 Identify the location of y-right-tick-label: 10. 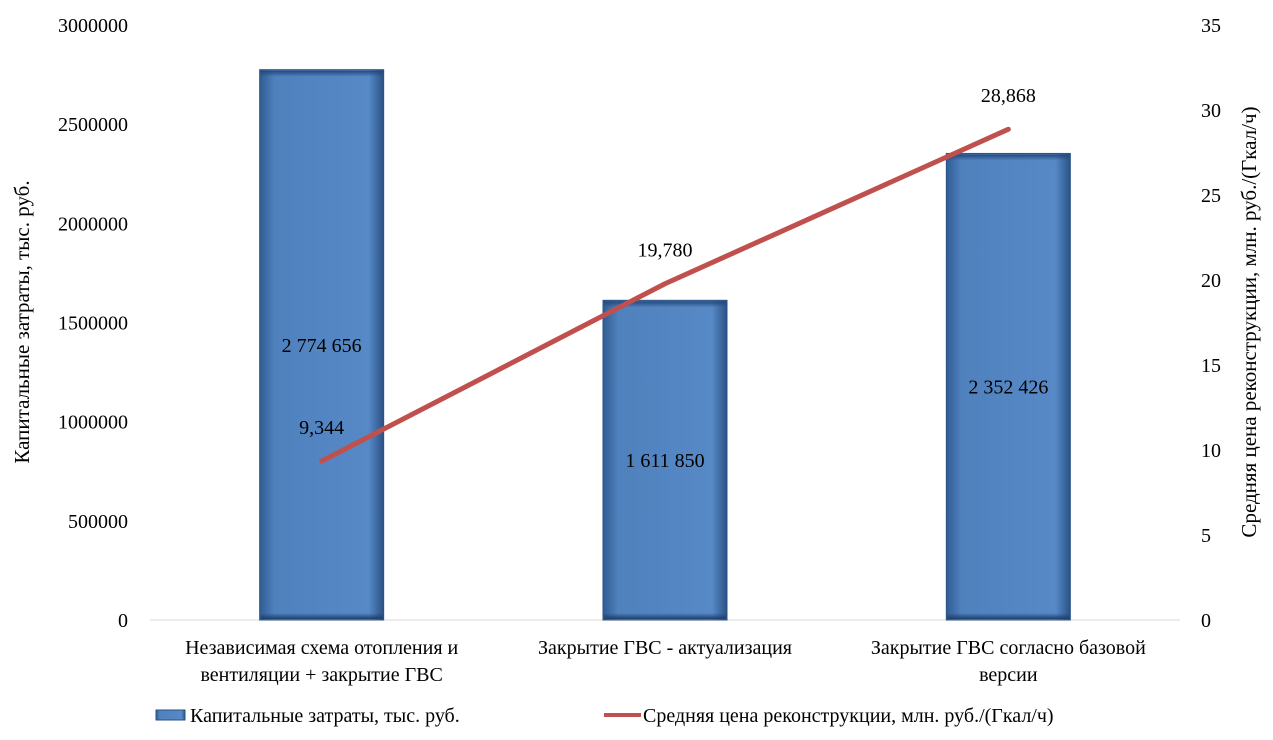
(1211, 451).